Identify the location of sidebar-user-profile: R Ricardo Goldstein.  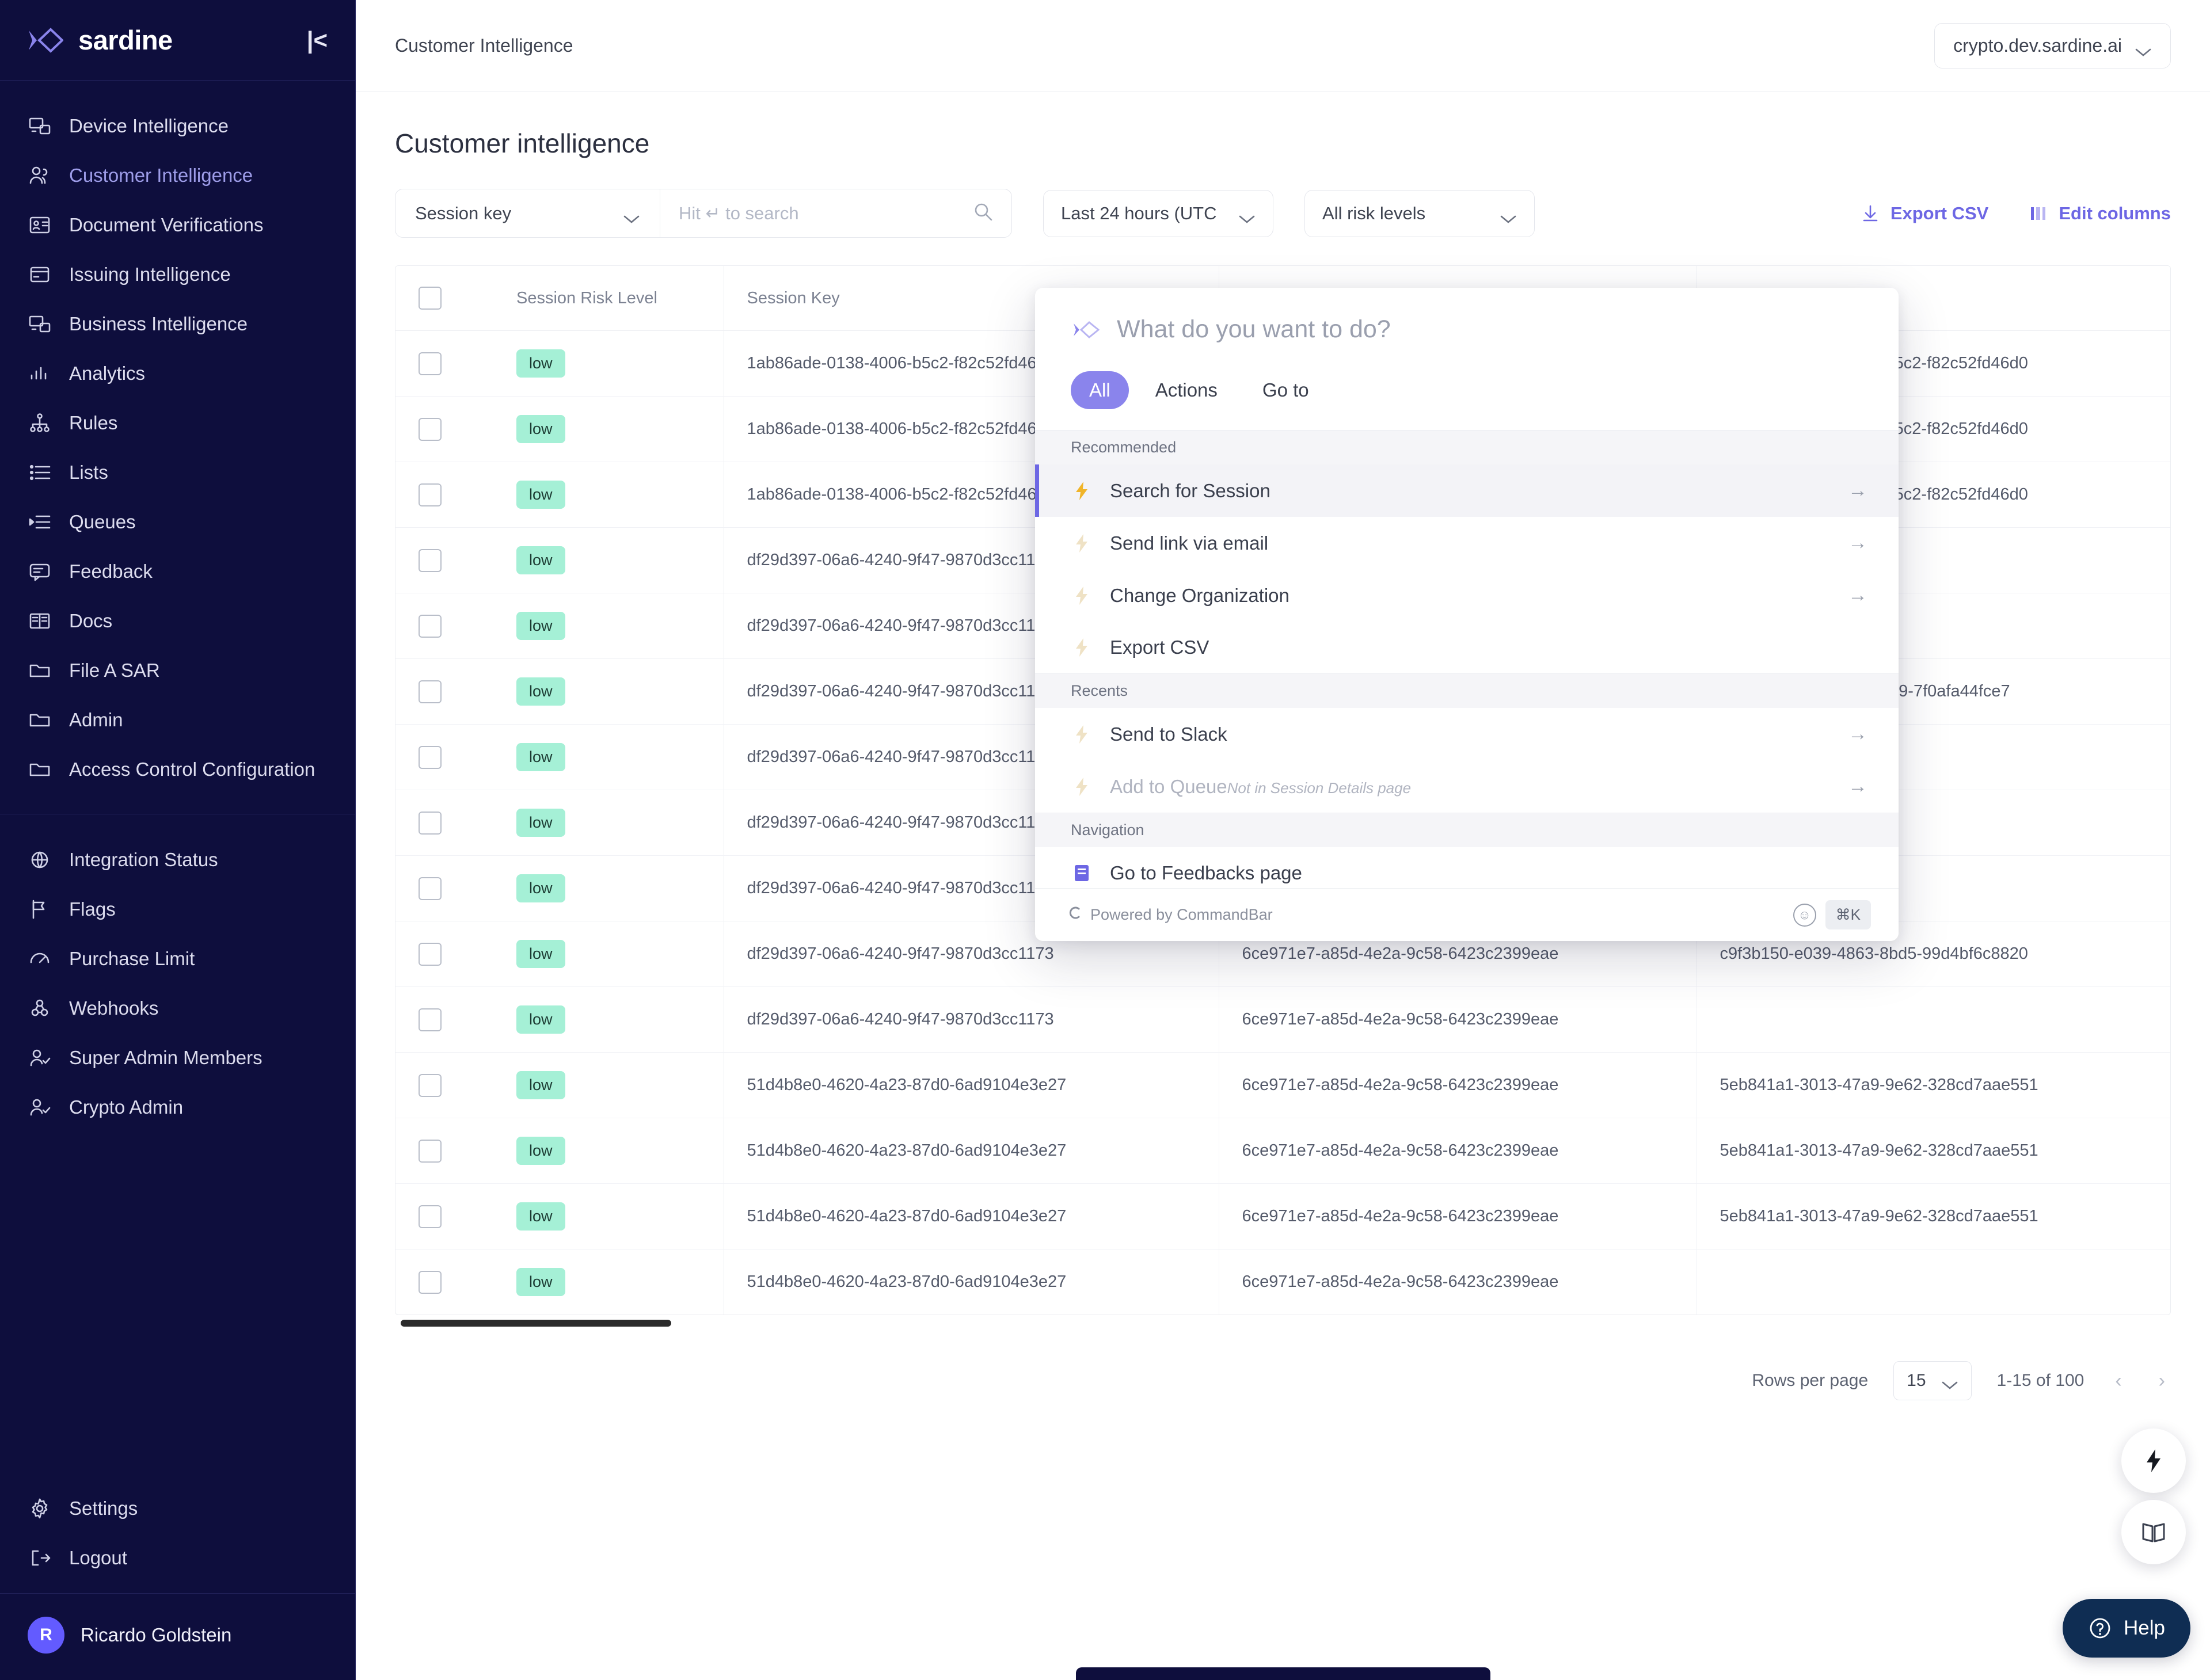
(177, 1636).